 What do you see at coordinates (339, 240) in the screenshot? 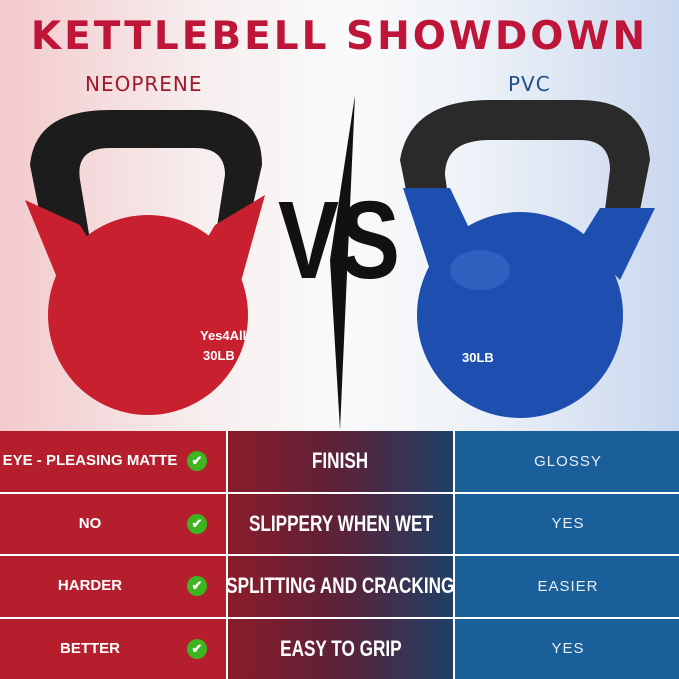
I see `vs-text: VS` at bounding box center [339, 240].